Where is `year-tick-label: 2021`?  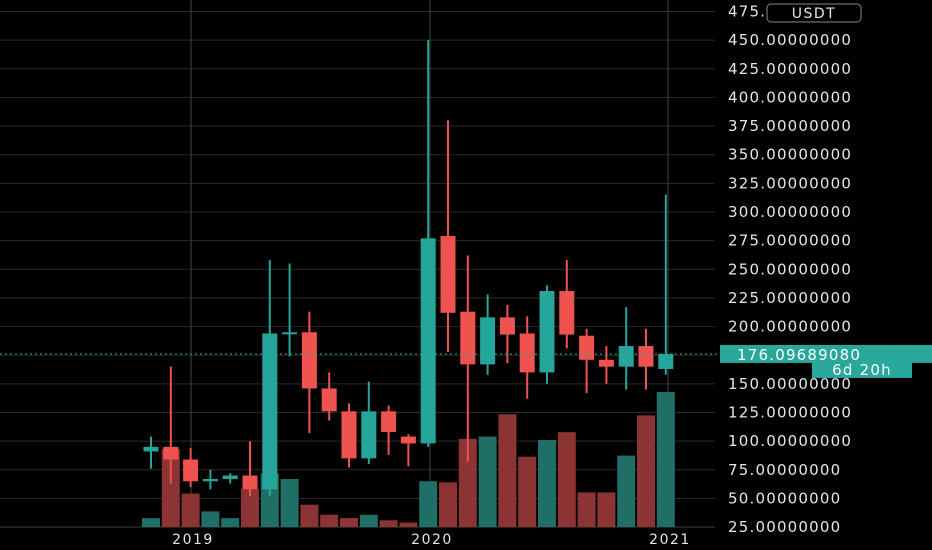 year-tick-label: 2021 is located at coordinates (670, 540).